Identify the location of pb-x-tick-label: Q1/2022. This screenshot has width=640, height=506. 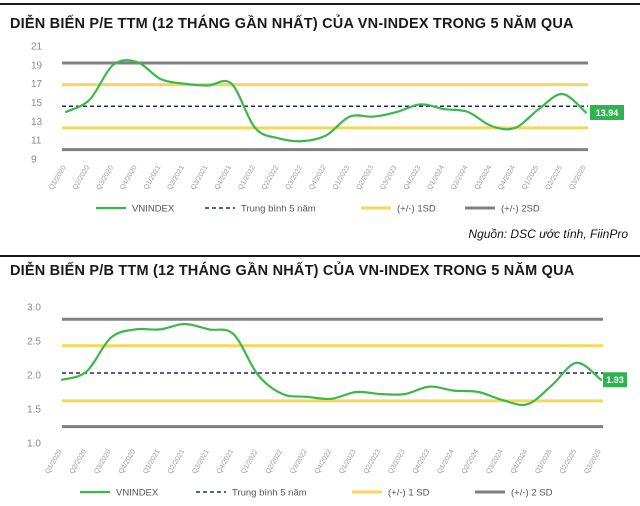
(250, 461).